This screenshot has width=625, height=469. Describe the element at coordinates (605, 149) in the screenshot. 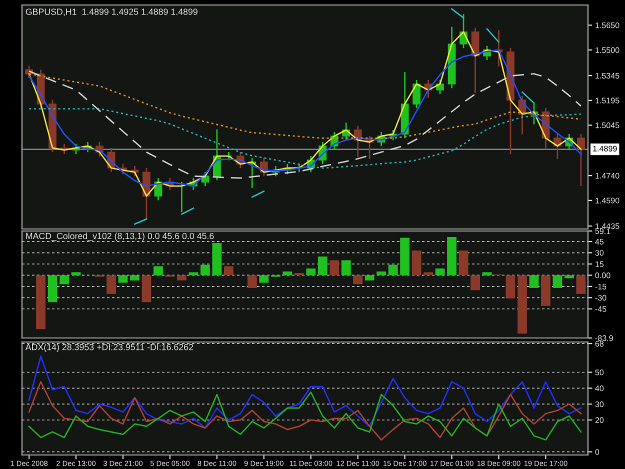

I see `ref-line-label: 1.4899` at that location.